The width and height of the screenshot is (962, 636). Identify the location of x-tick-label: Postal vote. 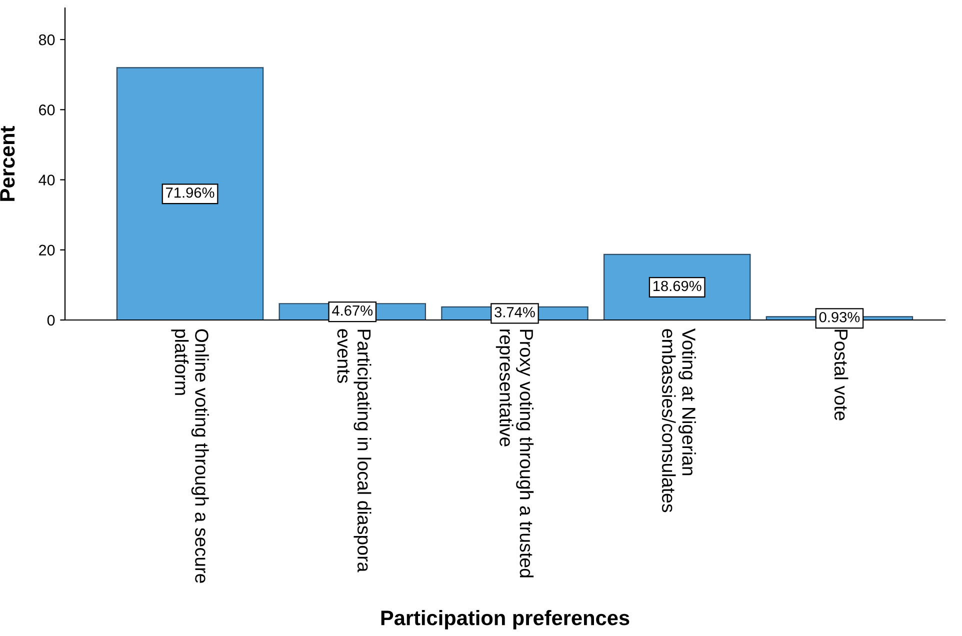
(841, 375).